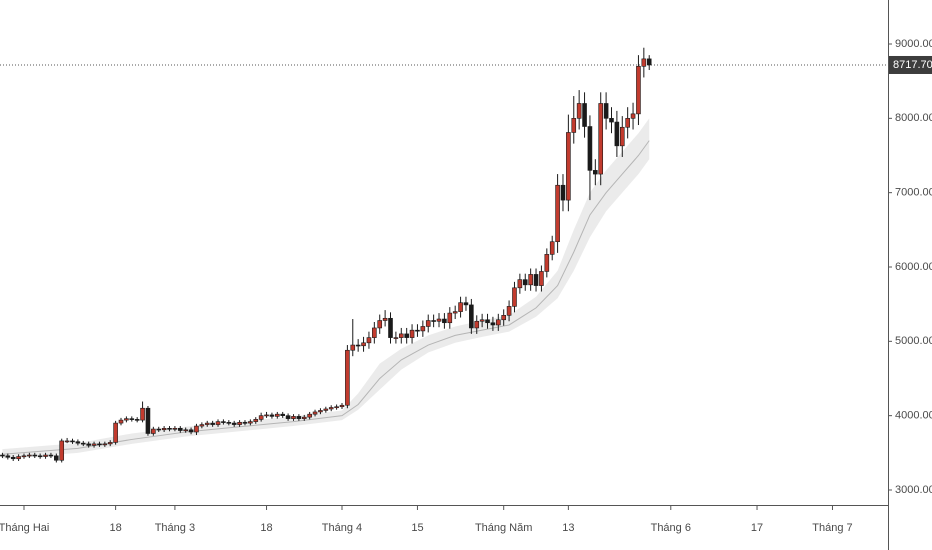  Describe the element at coordinates (24, 528) in the screenshot. I see `x-tick-label: Tháng Hai` at that location.